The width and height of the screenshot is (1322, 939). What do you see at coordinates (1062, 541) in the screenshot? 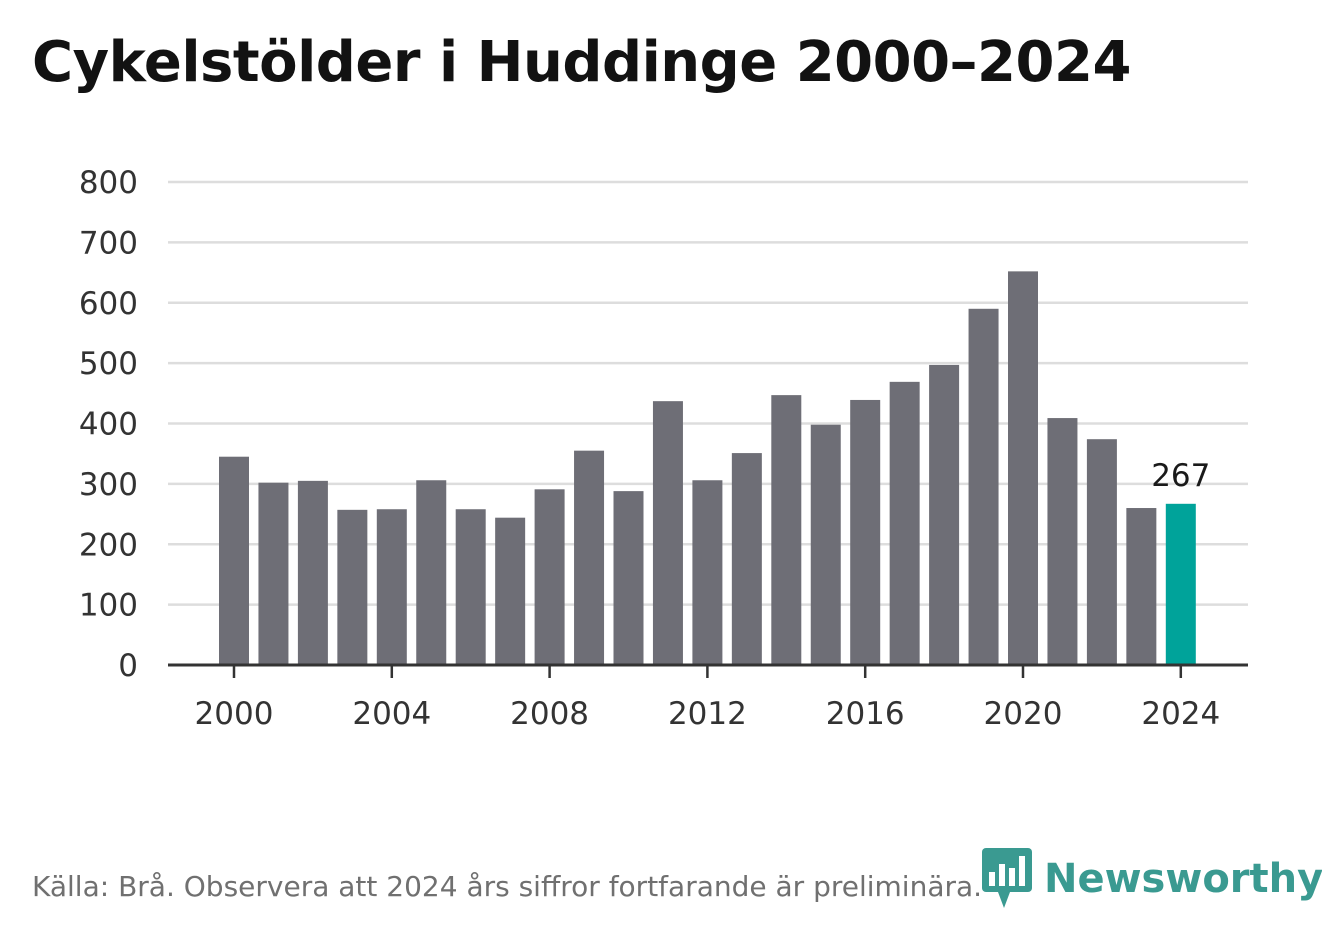
I see `bar-2021` at bounding box center [1062, 541].